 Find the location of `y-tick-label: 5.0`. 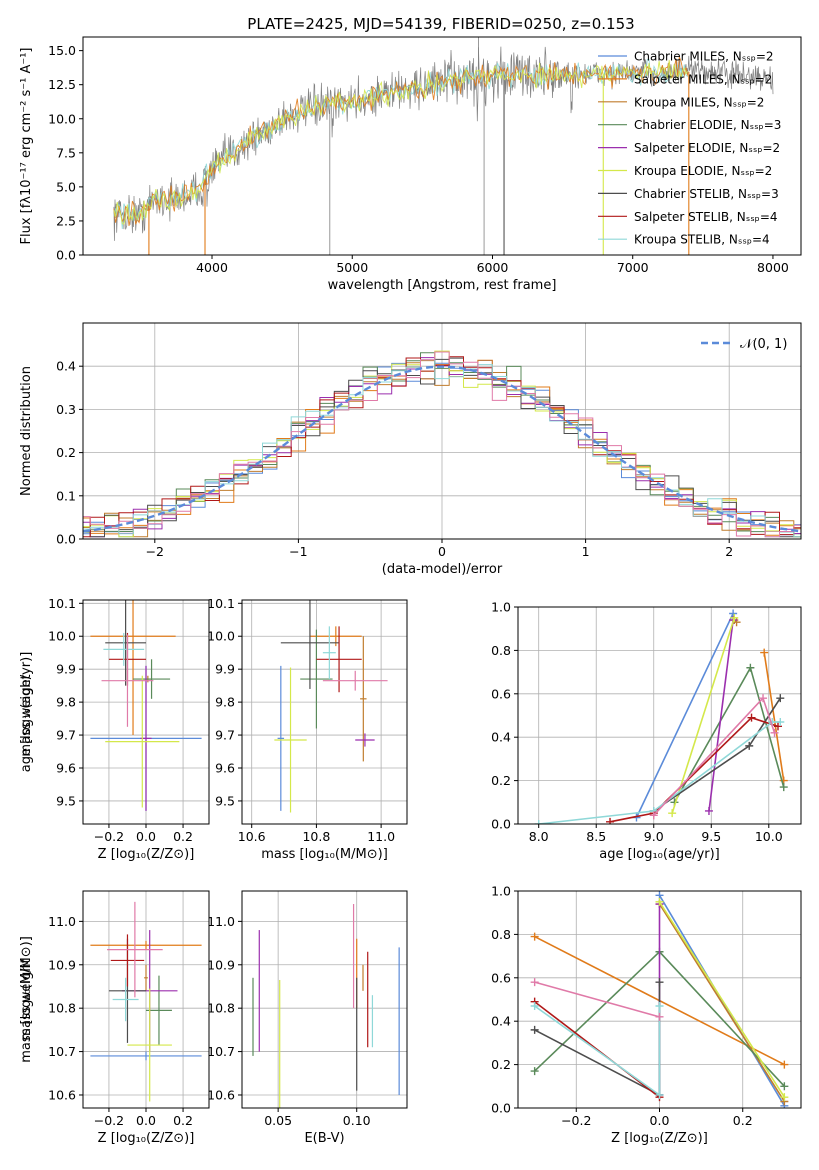

y-tick-label: 5.0 is located at coordinates (66, 186).